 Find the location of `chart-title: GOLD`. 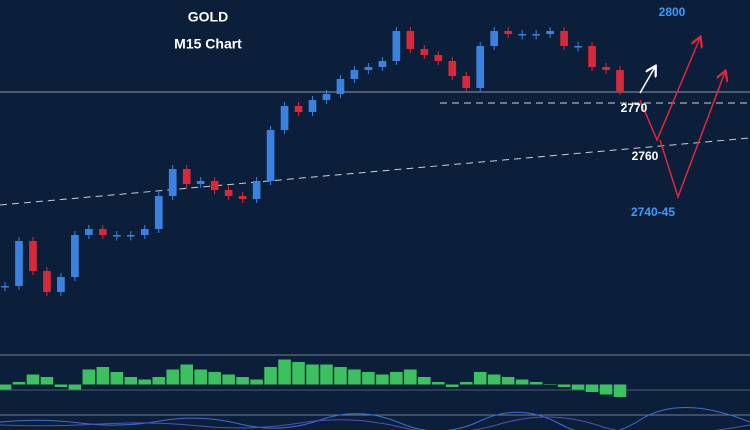

chart-title: GOLD is located at coordinates (208, 17).